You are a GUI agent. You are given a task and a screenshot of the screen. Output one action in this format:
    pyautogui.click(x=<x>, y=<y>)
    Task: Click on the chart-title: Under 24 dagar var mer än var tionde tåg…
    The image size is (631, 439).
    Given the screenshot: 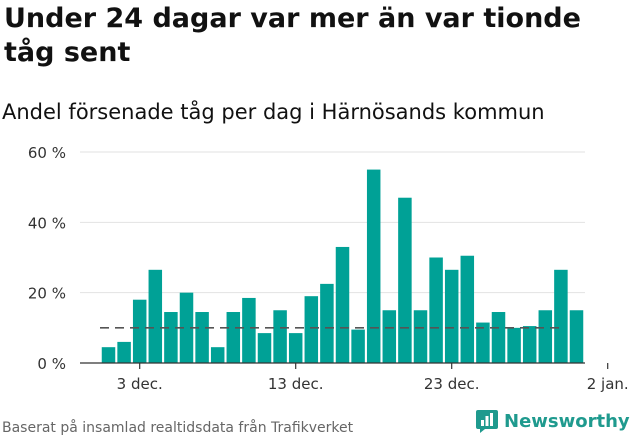 What is the action you would take?
    pyautogui.click(x=292, y=35)
    